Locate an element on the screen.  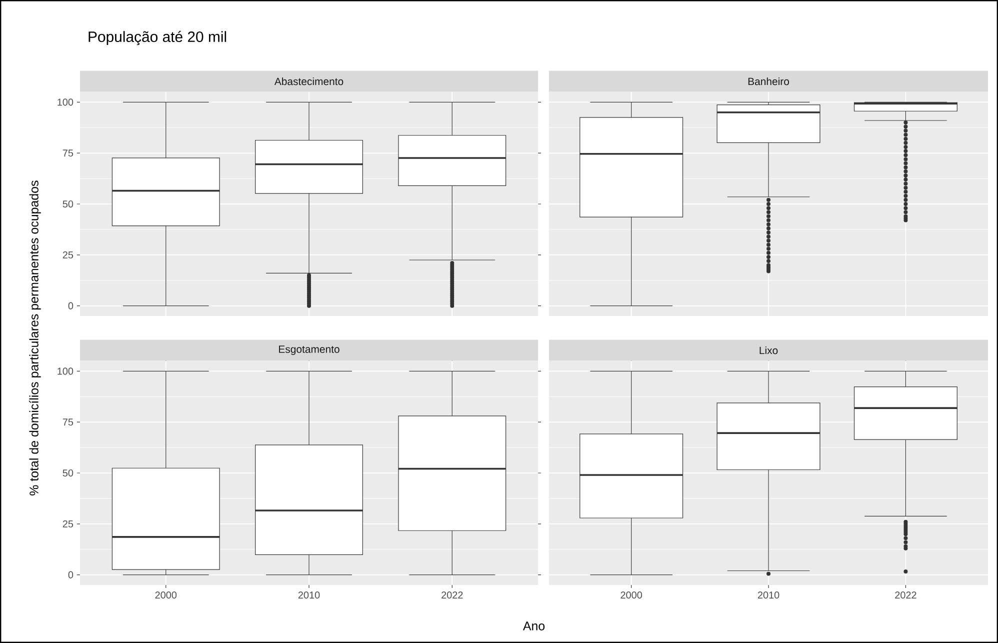
y-axis-title: % total de domicílios particulares permanentes ocupados is located at coordinates (35, 338).